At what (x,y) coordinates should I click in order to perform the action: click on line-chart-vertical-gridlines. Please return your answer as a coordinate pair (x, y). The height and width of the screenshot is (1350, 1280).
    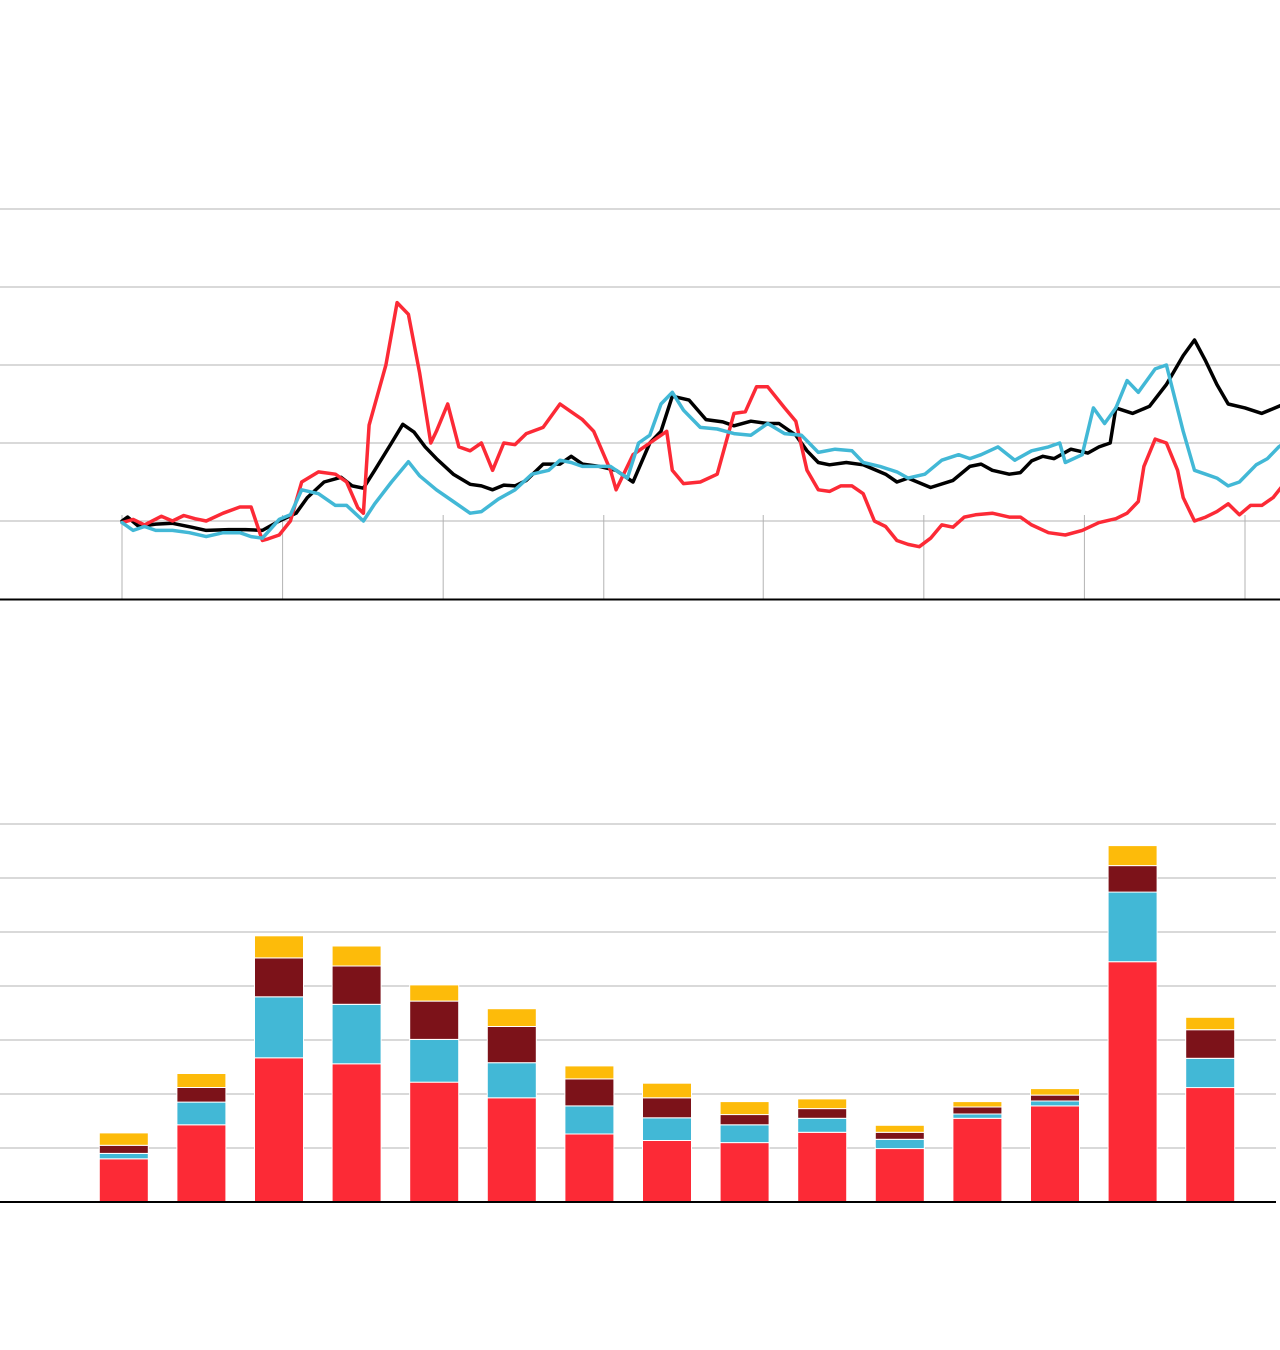
    Looking at the image, I should click on (683, 557).